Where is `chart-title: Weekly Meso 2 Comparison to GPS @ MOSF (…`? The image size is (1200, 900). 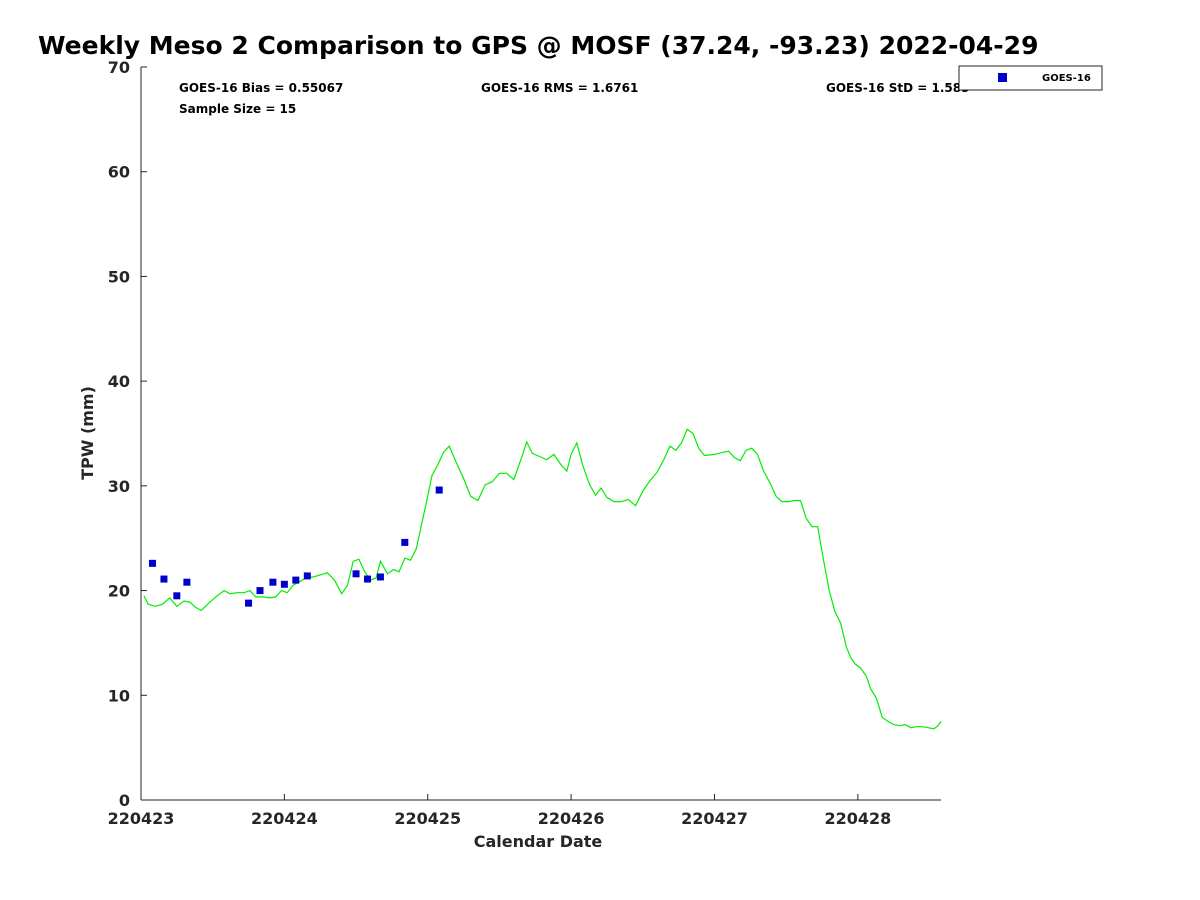 chart-title: Weekly Meso 2 Comparison to GPS @ MOSF (… is located at coordinates (538, 45).